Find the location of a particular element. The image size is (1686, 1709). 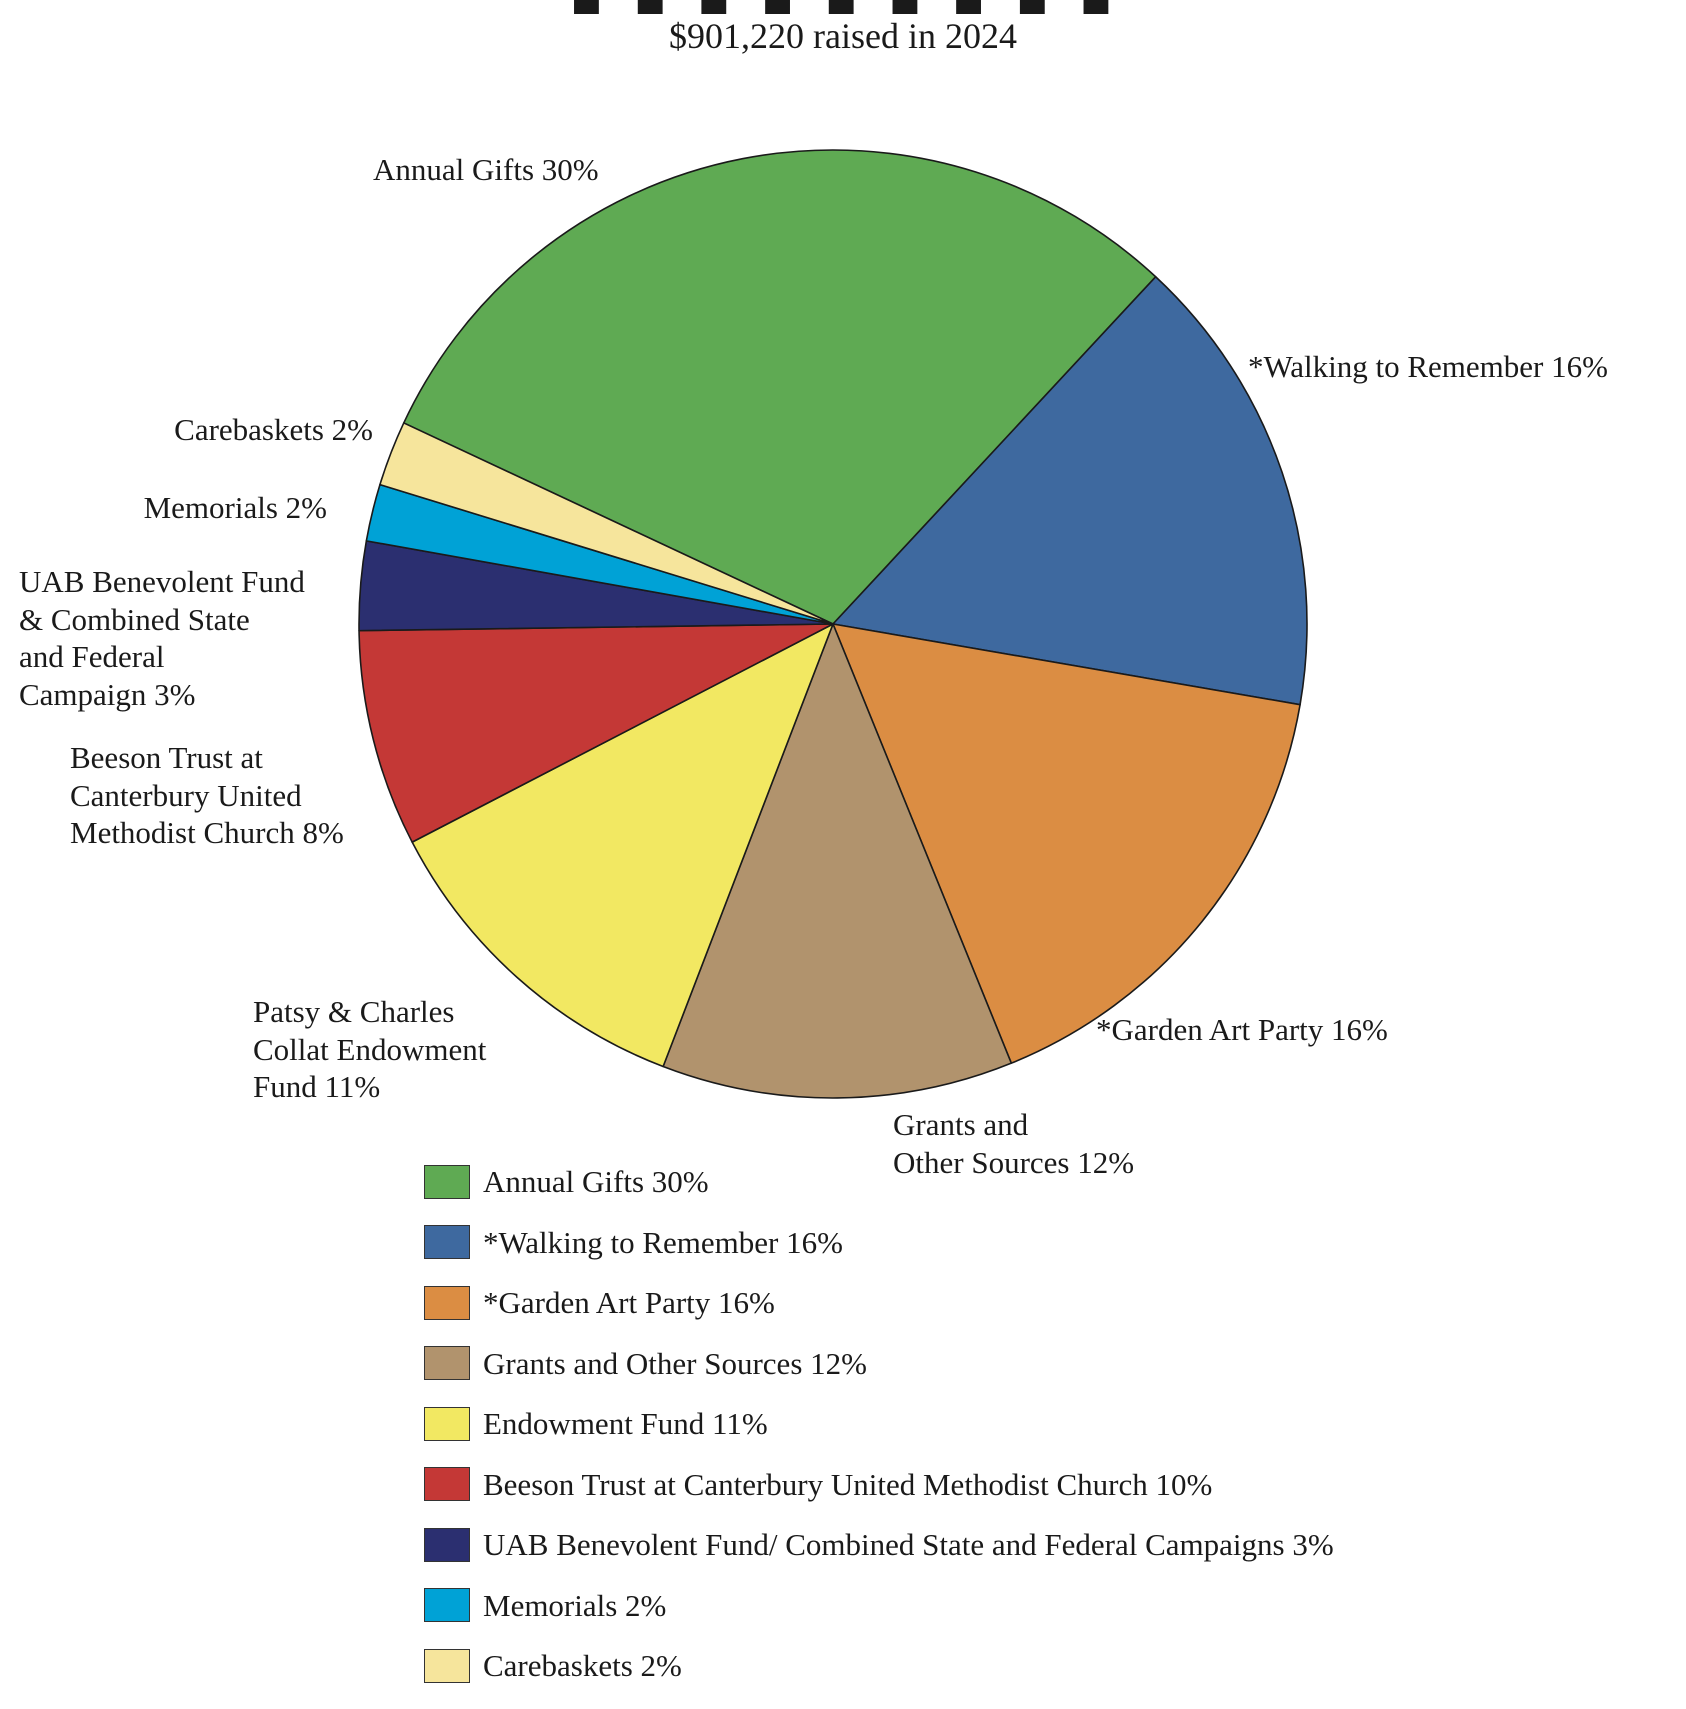

pie-slice-carebaskets is located at coordinates (606, 523).